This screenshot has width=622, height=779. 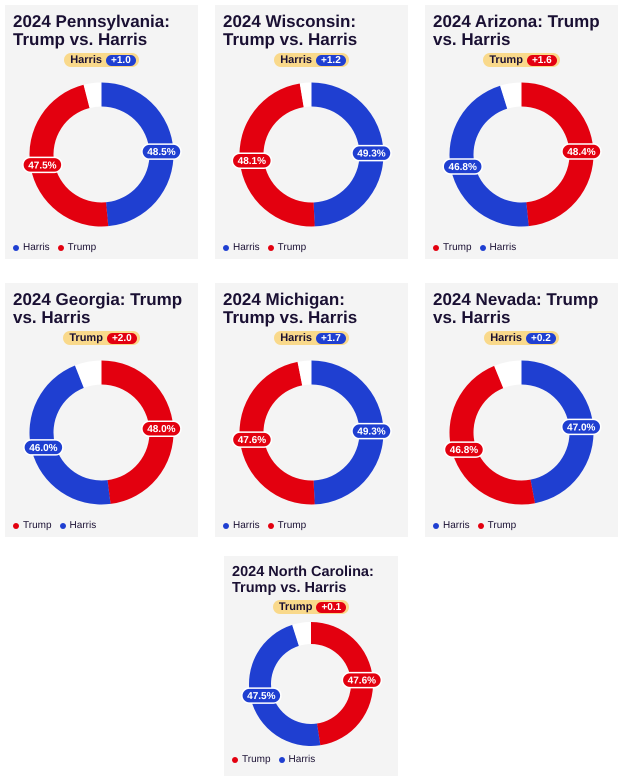 What do you see at coordinates (331, 607) in the screenshot?
I see `text: +0.1` at bounding box center [331, 607].